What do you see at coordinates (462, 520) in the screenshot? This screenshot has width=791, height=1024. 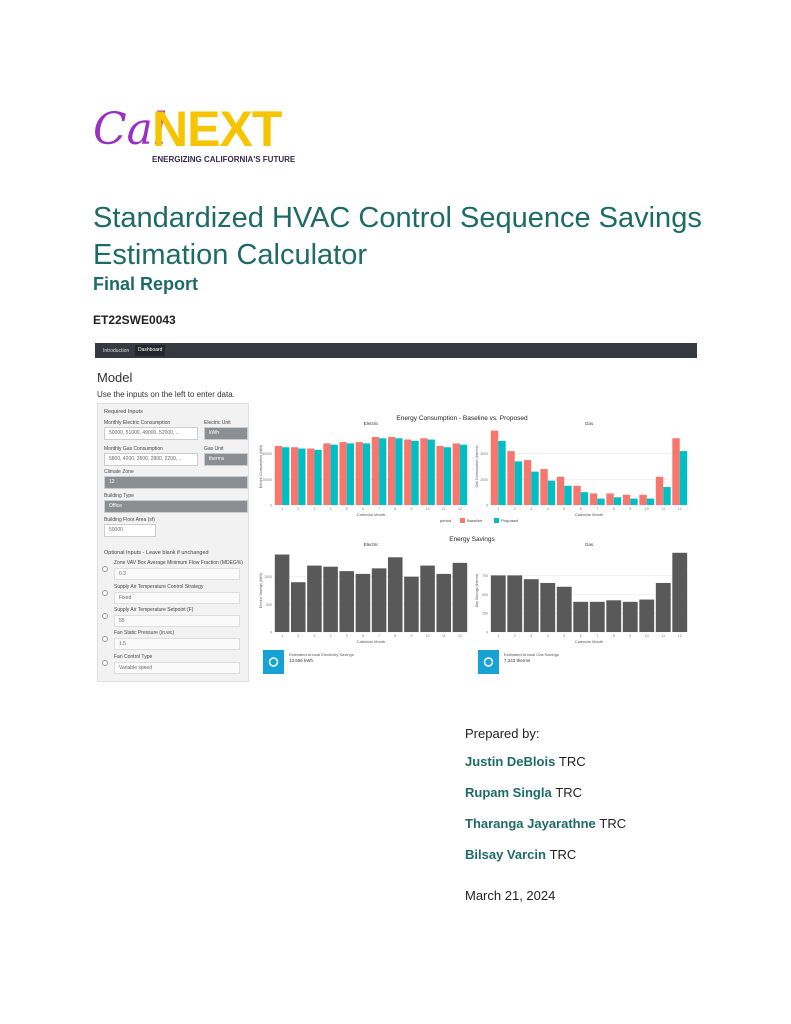 I see `legend-swatch` at bounding box center [462, 520].